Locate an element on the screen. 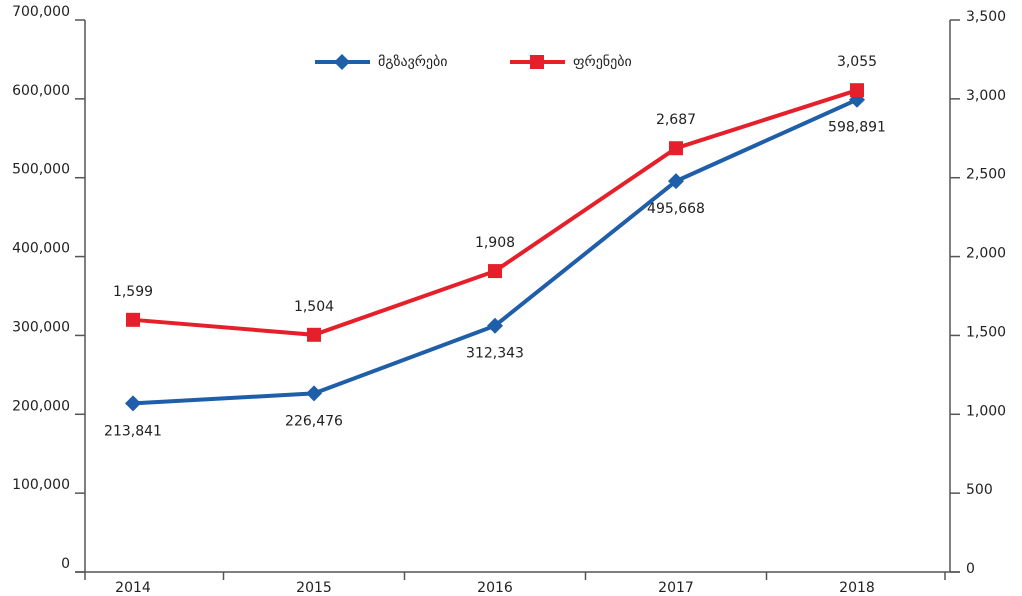 Image resolution: width=1022 pixels, height=596 pixels. x-tick-label: 2015 is located at coordinates (314, 588).